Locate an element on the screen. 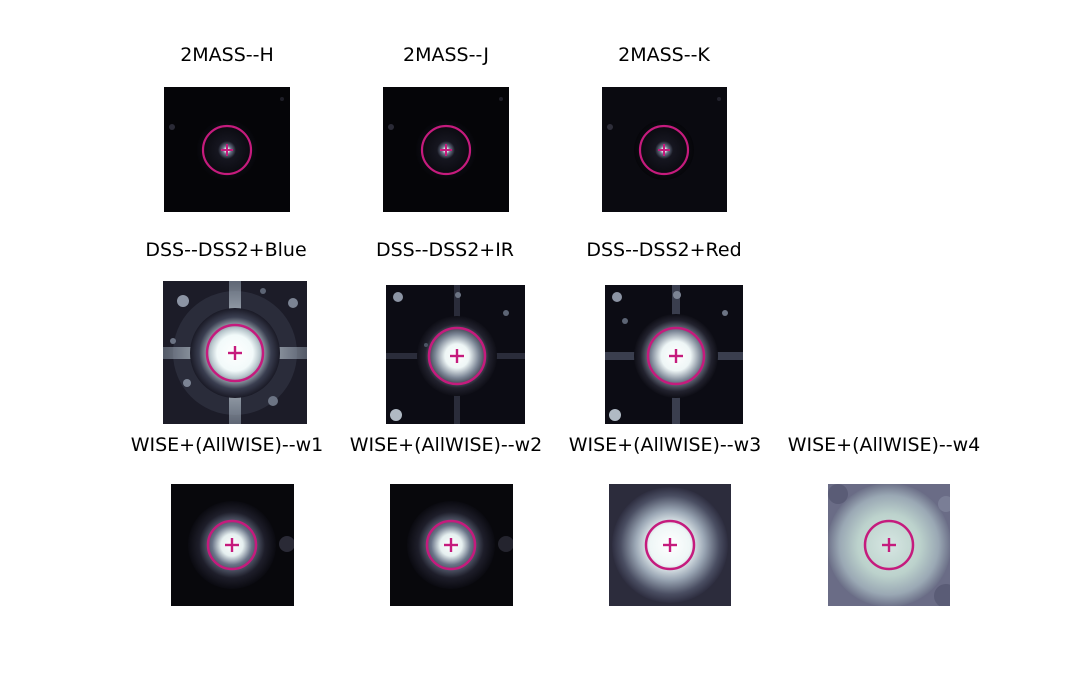 This screenshot has height=690, width=1082. cutout-image-wise-w1 is located at coordinates (232, 545).